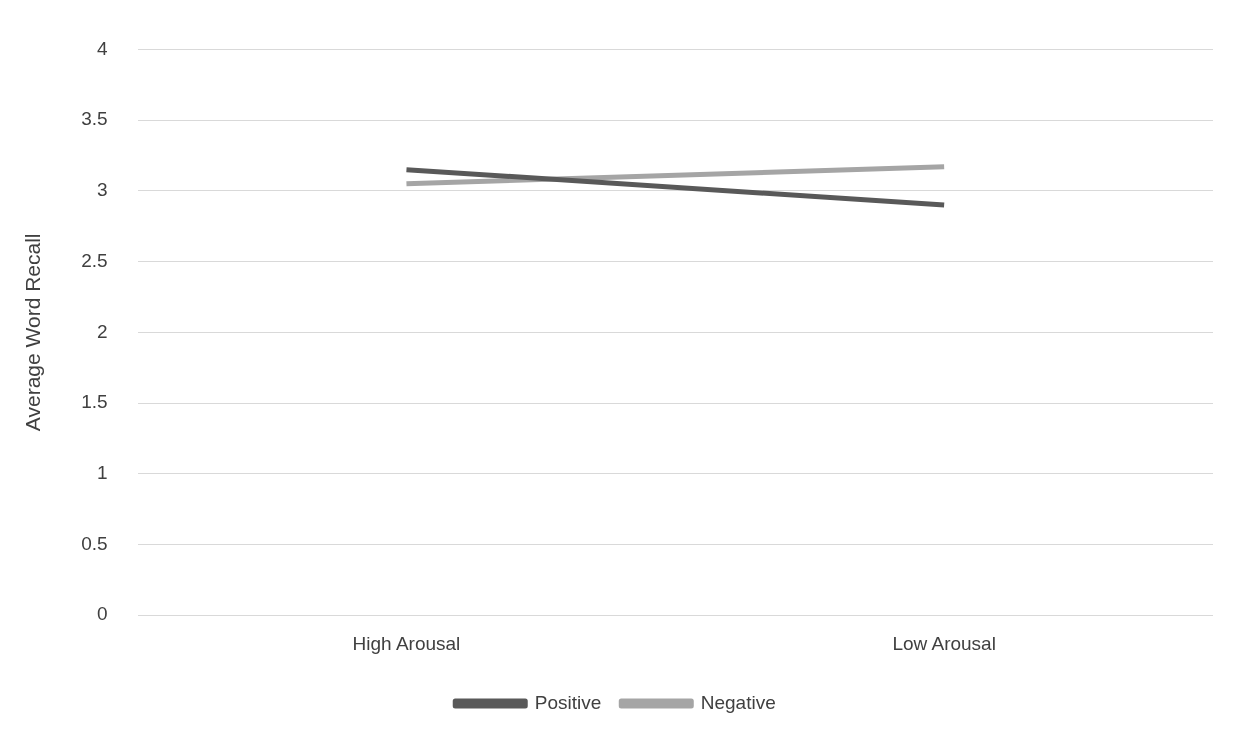 The width and height of the screenshot is (1243, 743). What do you see at coordinates (406, 643) in the screenshot?
I see `x-tick-label: High Arousal` at bounding box center [406, 643].